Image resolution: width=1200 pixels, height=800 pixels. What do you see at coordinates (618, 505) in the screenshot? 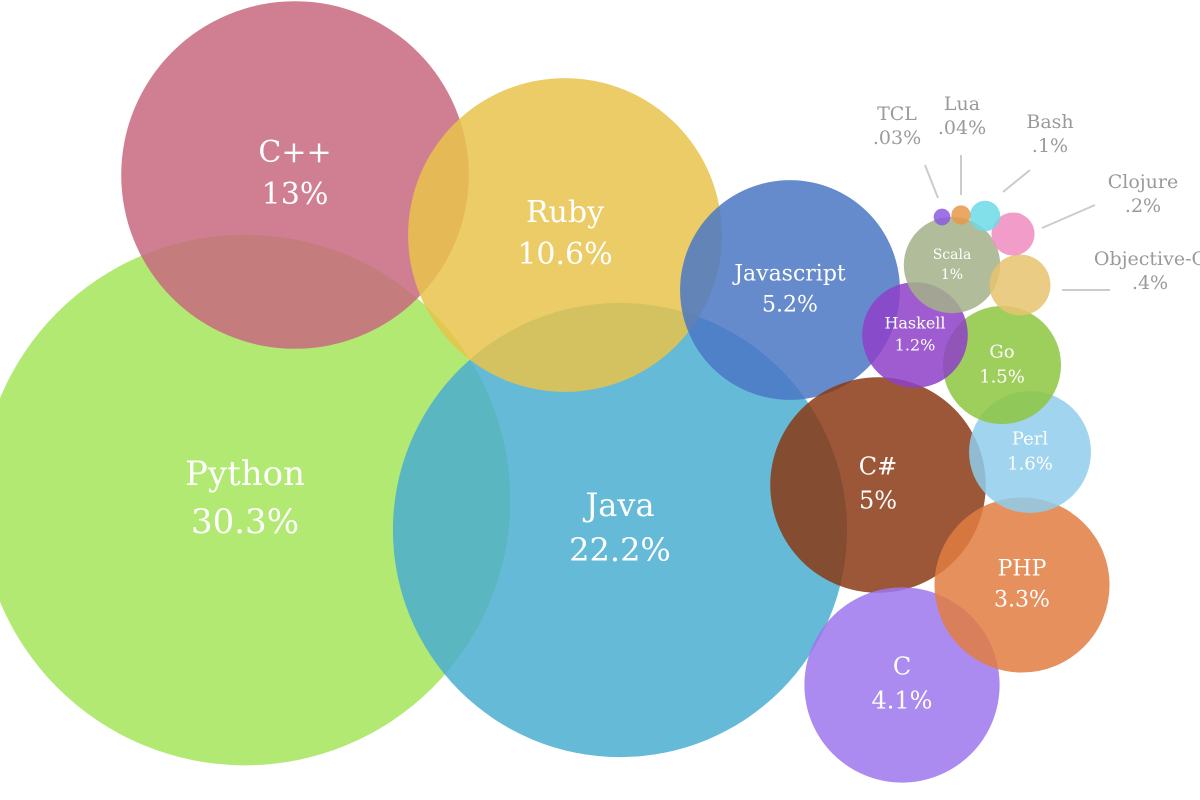
I see `bubble-label: Java` at bounding box center [618, 505].